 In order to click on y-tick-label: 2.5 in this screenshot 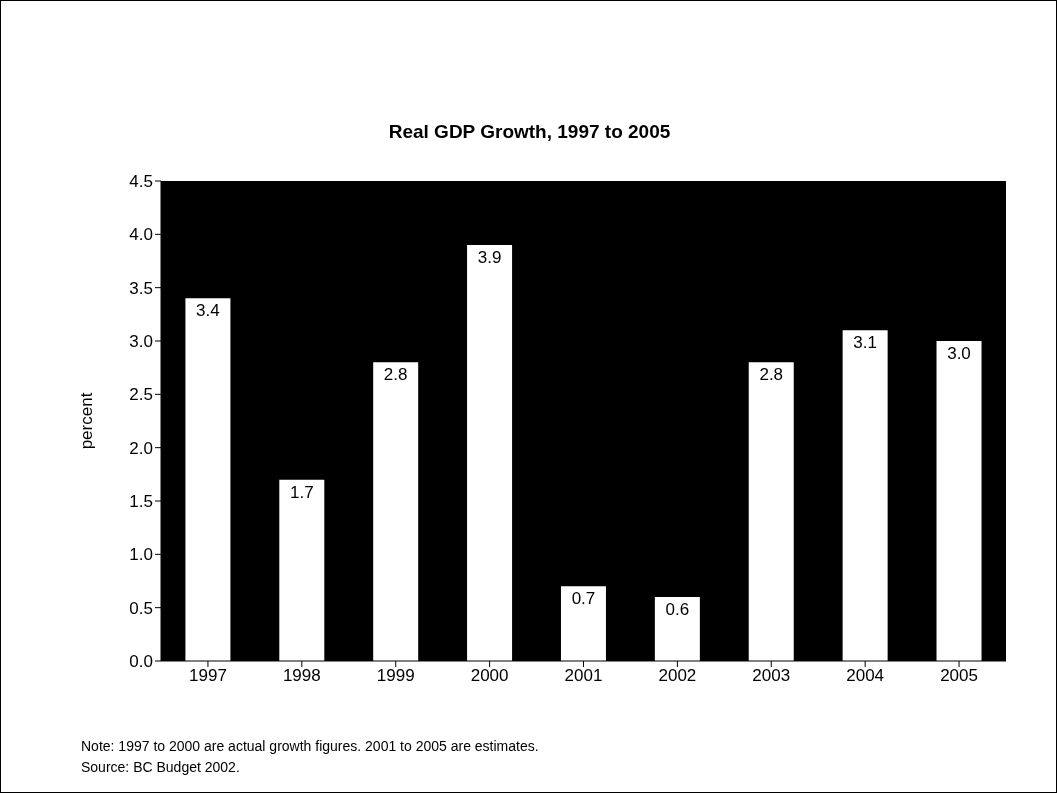, I will do `click(141, 395)`.